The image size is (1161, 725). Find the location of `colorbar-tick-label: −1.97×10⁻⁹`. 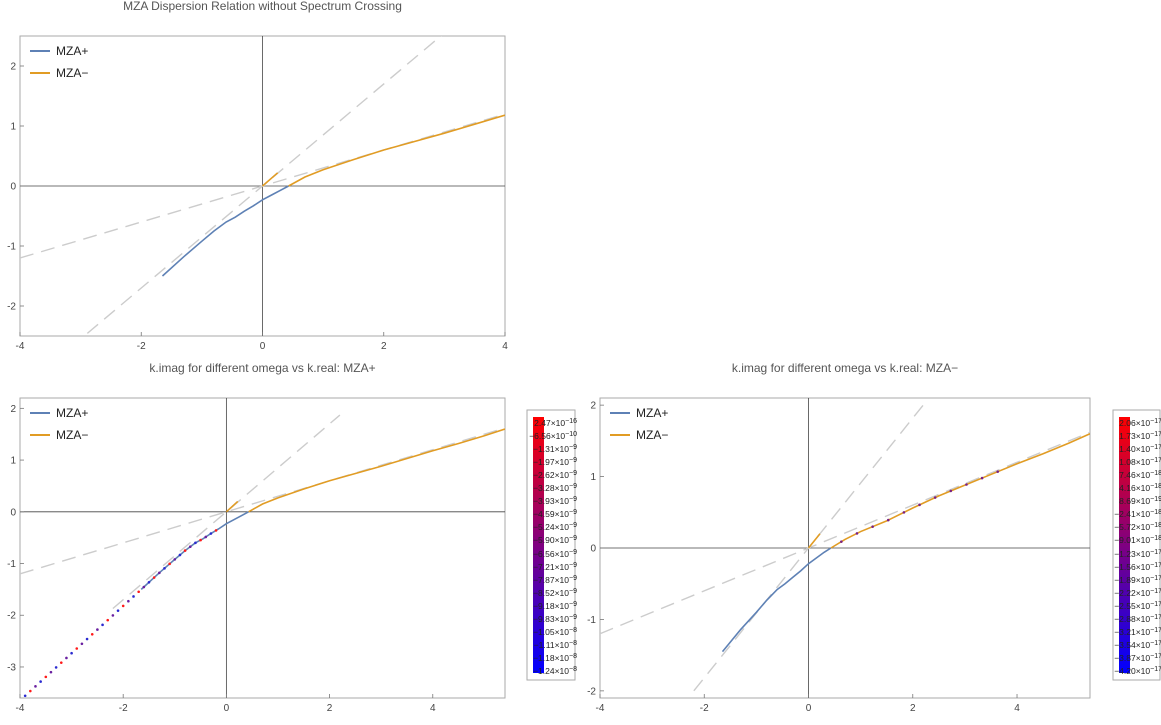

colorbar-tick-label: −1.97×10⁻⁹ is located at coordinates (555, 462).